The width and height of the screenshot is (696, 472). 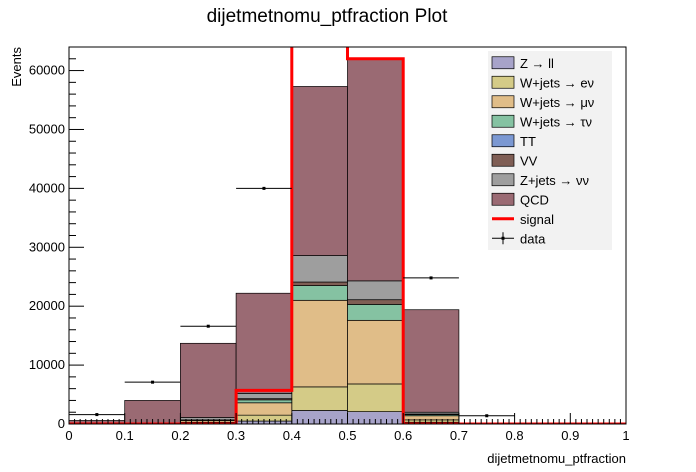 What do you see at coordinates (16, 67) in the screenshot?
I see `y-axis-title: Events` at bounding box center [16, 67].